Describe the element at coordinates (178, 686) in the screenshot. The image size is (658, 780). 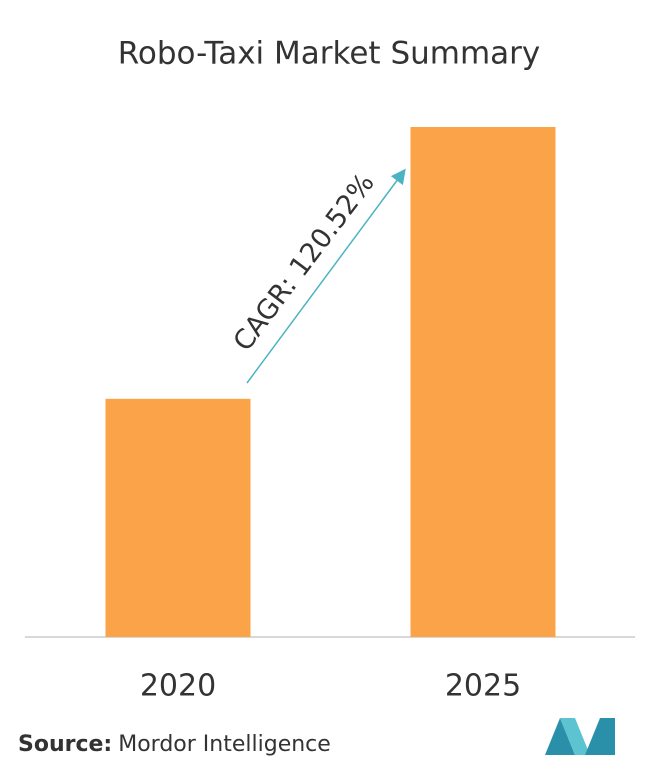
I see `x-tick-label: 2020` at that location.